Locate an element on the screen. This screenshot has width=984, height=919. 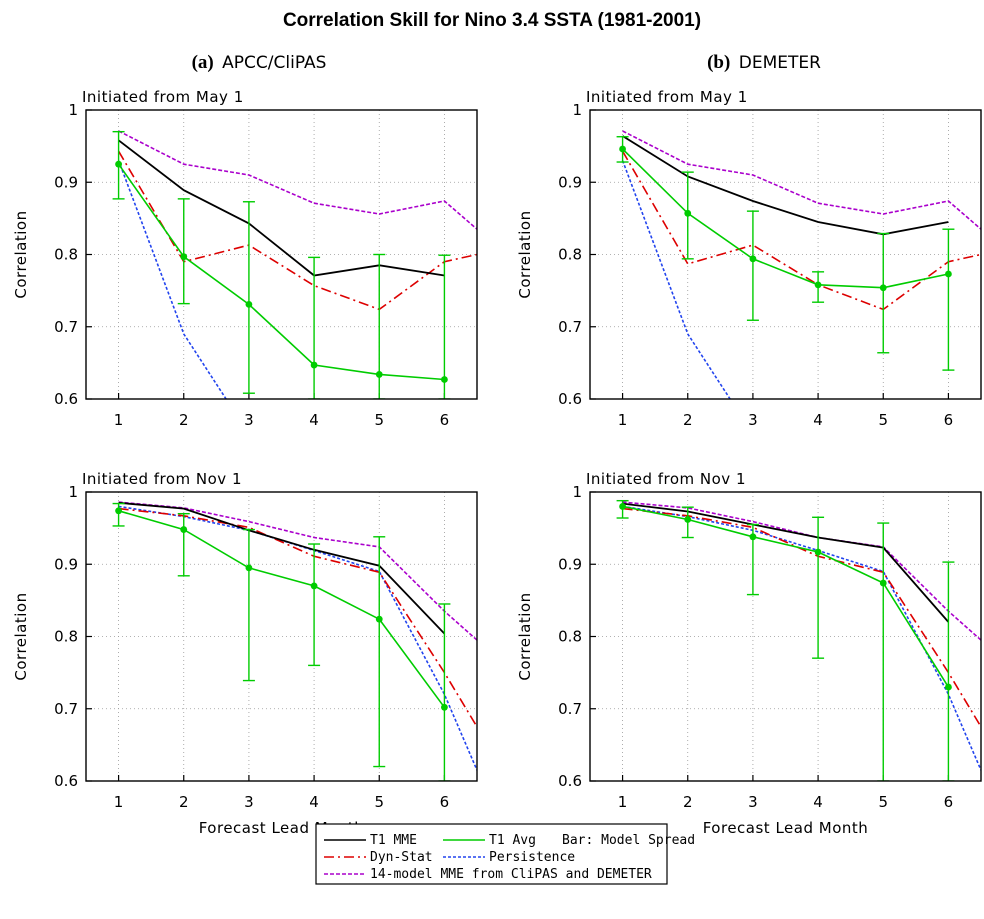
column-b-label: (b) is located at coordinates (718, 62).